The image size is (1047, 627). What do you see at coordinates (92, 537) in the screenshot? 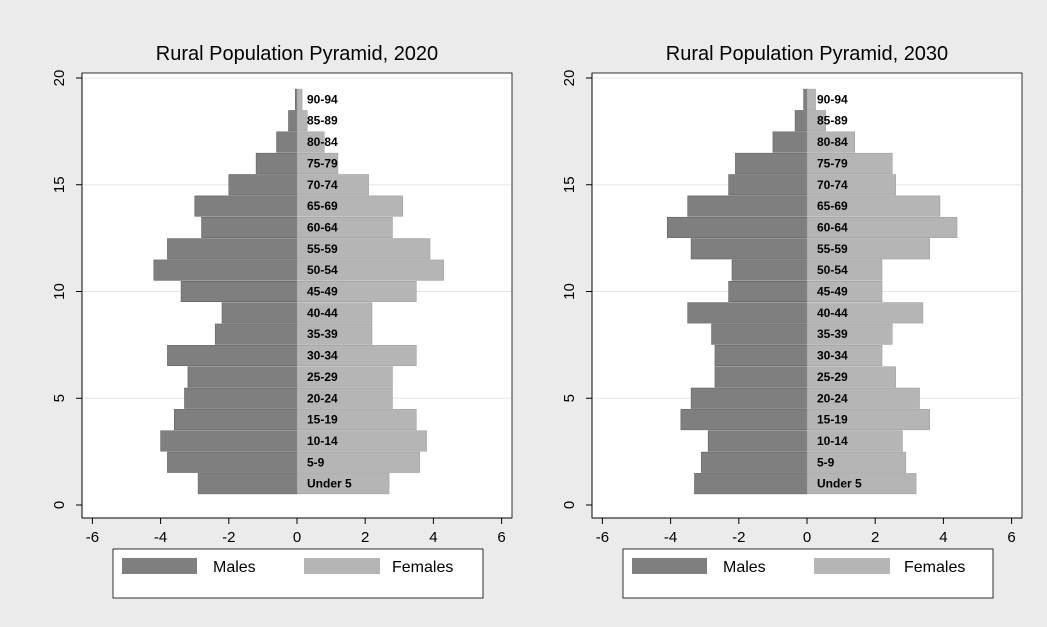
I see `x-tick-label: -6` at bounding box center [92, 537].